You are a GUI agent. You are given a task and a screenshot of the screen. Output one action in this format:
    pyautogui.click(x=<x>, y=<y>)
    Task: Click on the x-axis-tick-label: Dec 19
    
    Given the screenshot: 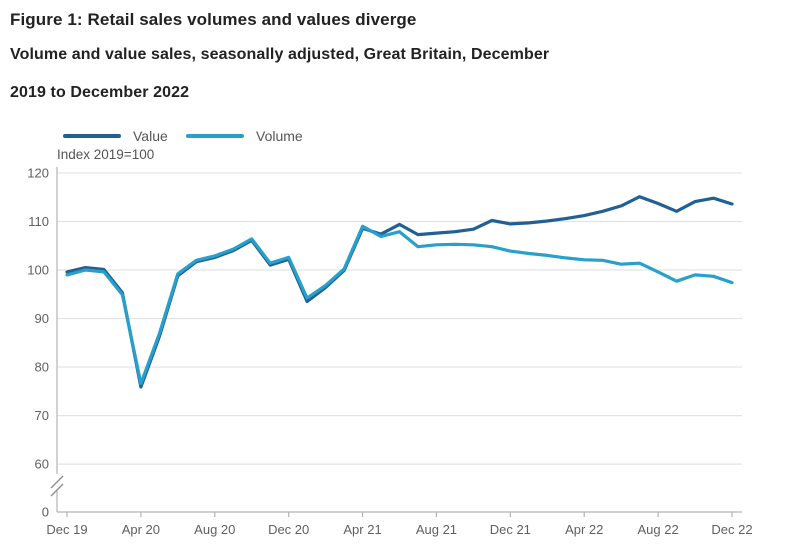 What is the action you would take?
    pyautogui.click(x=66, y=529)
    